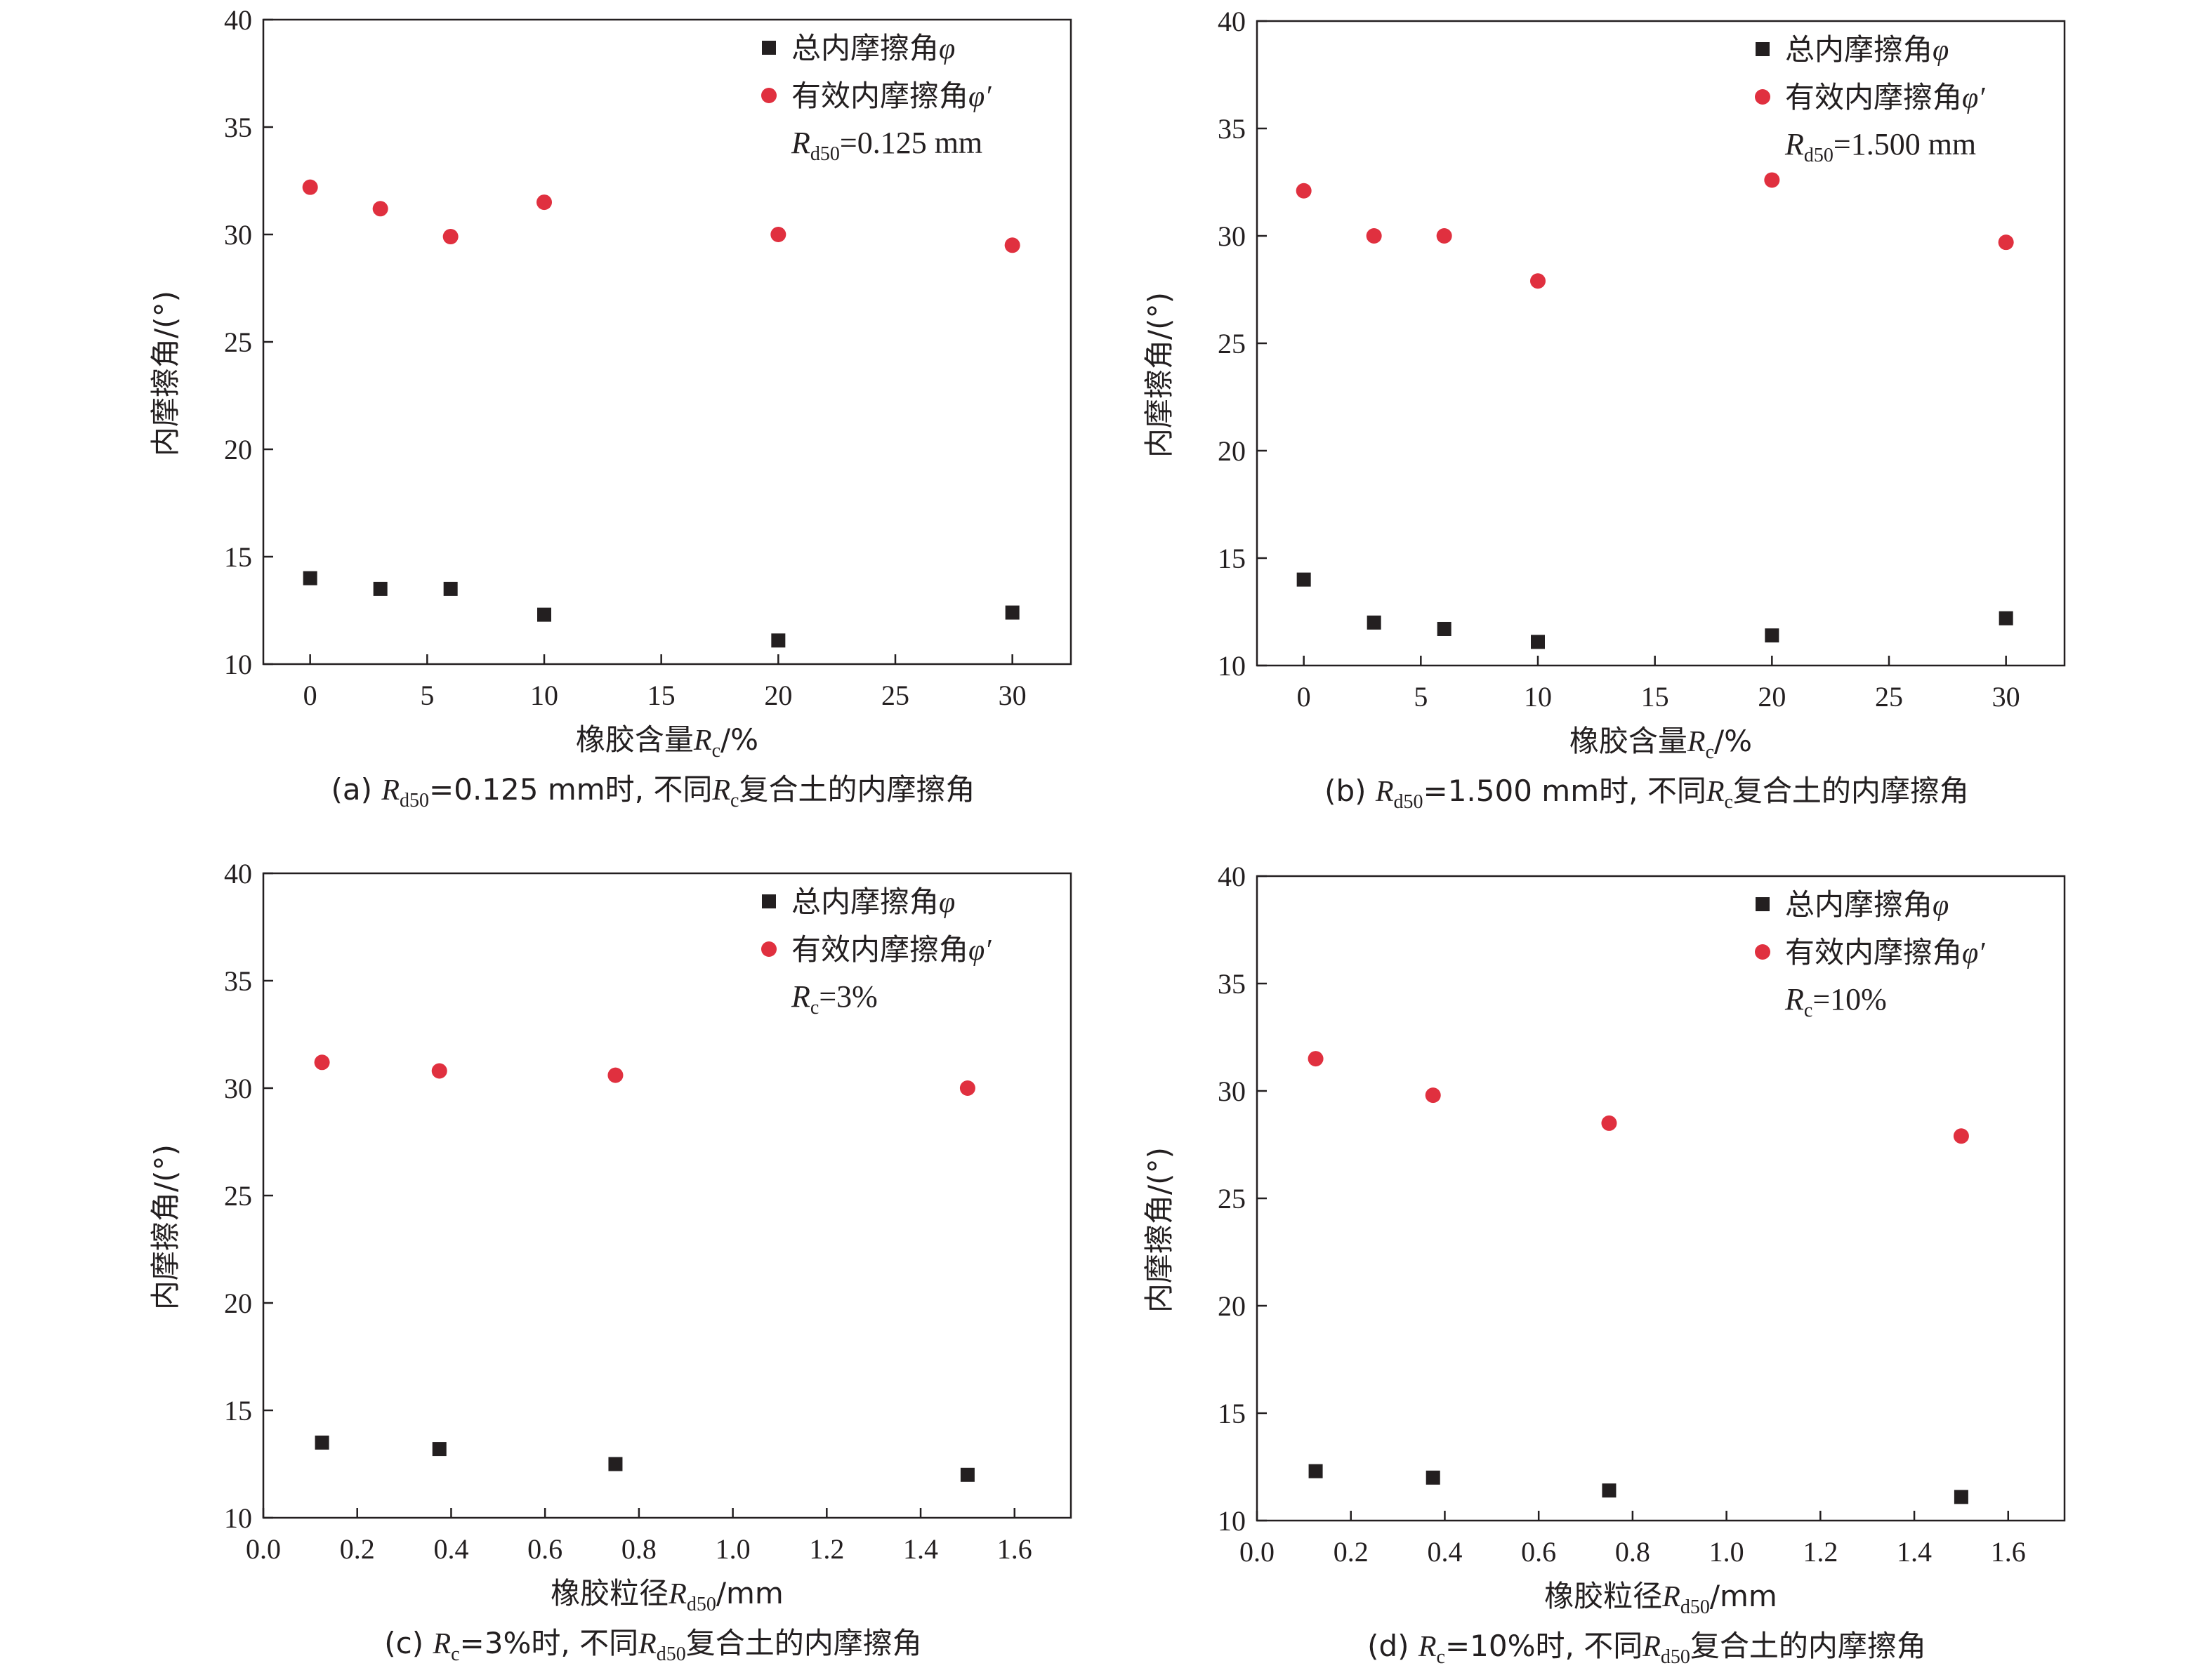  What do you see at coordinates (427, 695) in the screenshot?
I see `x-tick-label: 5` at bounding box center [427, 695].